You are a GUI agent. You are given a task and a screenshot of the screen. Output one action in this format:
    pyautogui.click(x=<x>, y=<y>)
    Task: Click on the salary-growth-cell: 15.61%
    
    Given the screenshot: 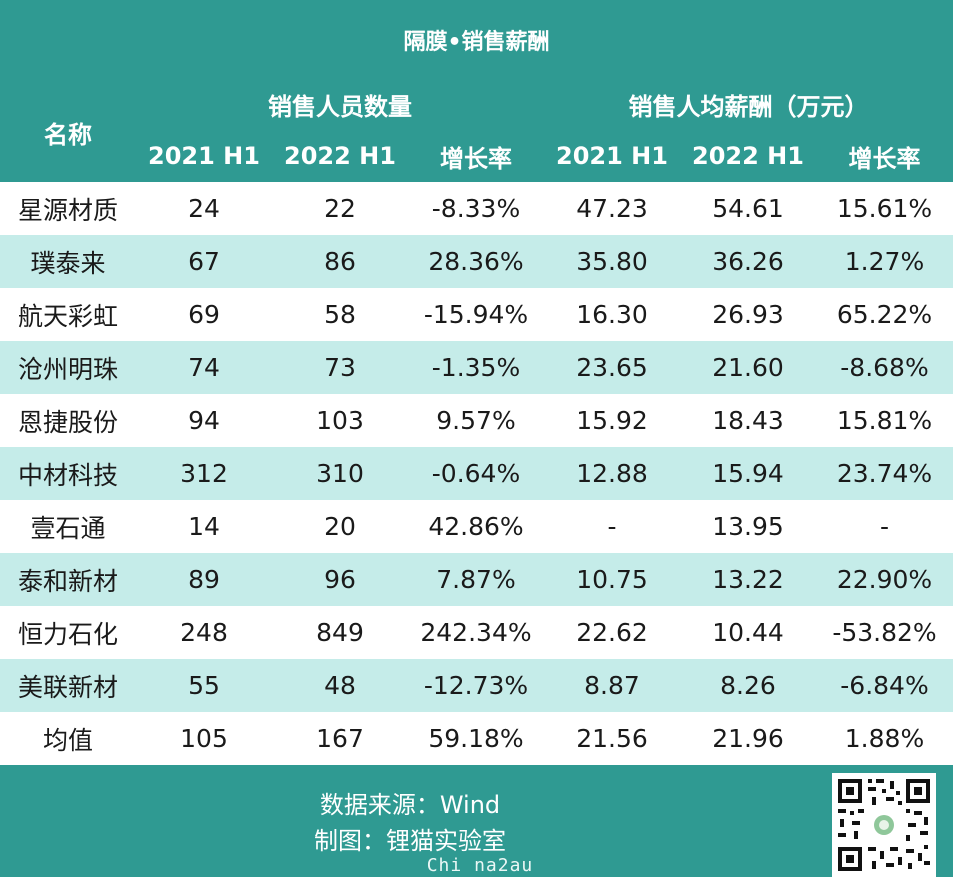 What is the action you would take?
    pyautogui.click(x=884, y=208)
    